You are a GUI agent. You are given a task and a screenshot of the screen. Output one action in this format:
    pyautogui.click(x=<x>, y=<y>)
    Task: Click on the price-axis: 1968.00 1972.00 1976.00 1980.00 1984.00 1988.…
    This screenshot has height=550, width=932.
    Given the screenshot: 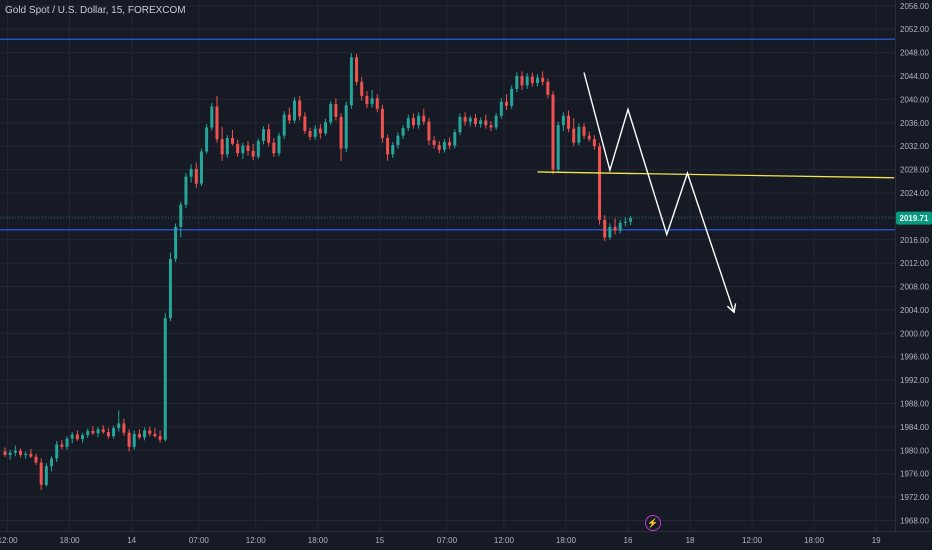 What is the action you would take?
    pyautogui.click(x=914, y=264)
    